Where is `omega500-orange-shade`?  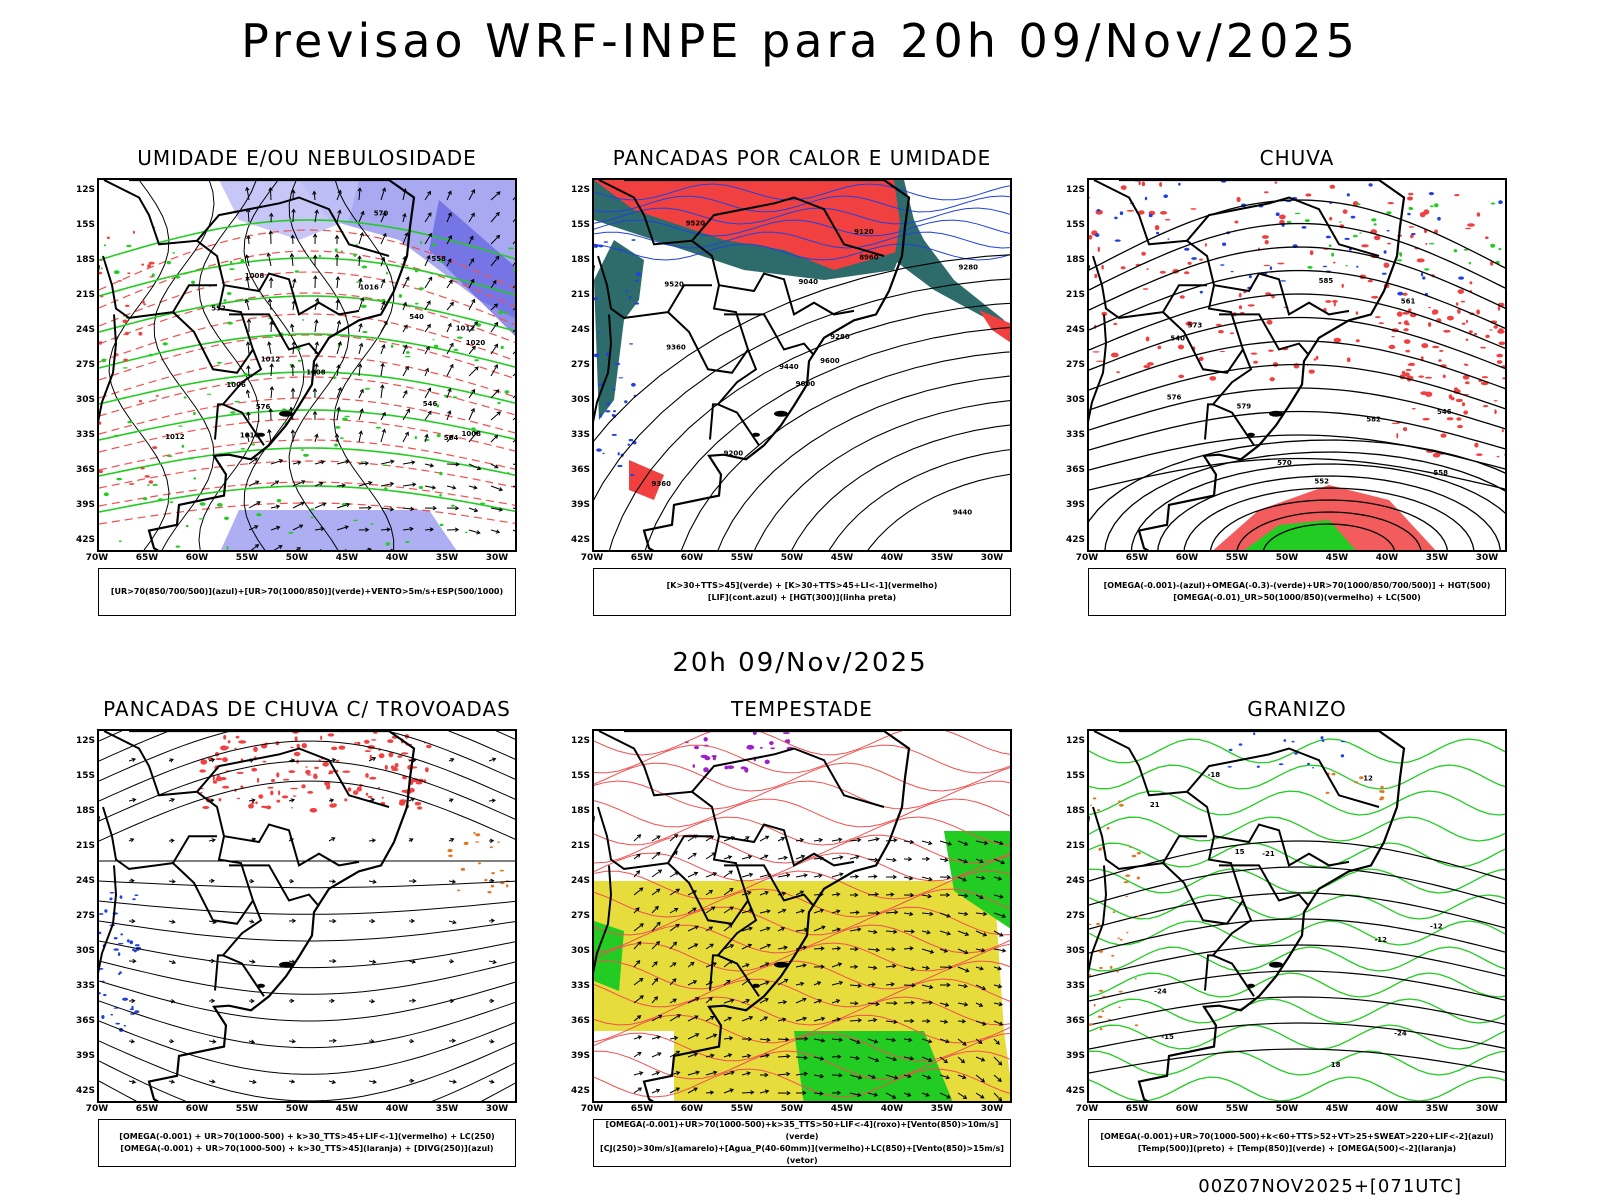 omega500-orange-shade is located at coordinates (1090, 975).